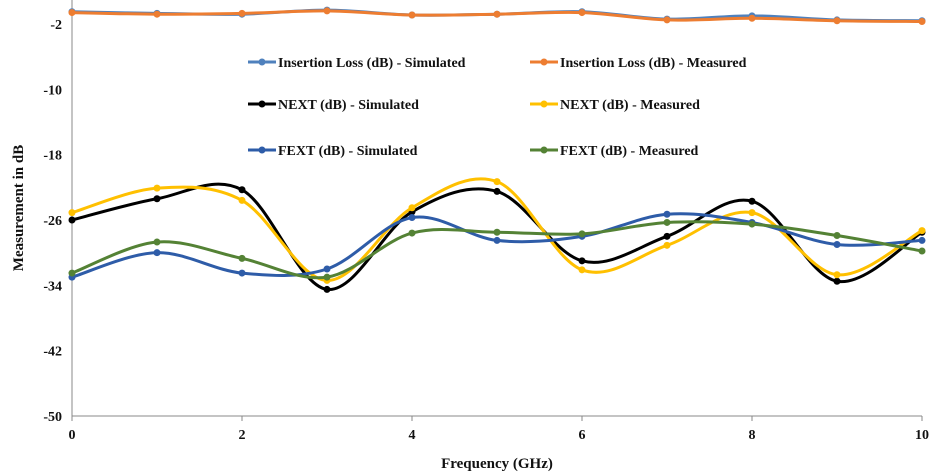 The image size is (931, 475). I want to click on x-tick-label: 6, so click(582, 435).